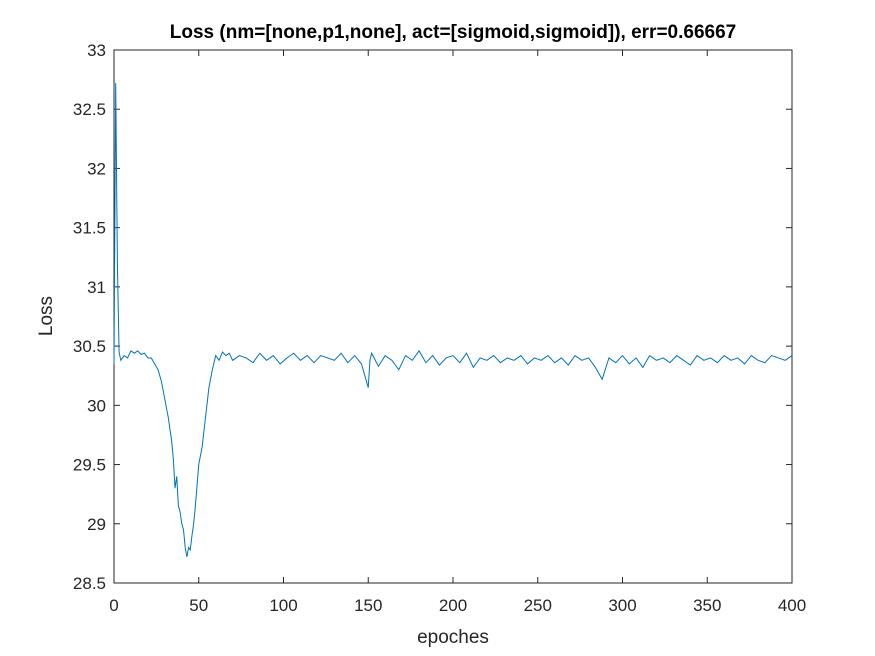 This screenshot has height=656, width=875. Describe the element at coordinates (453, 637) in the screenshot. I see `x-axis-label: epoches` at that location.